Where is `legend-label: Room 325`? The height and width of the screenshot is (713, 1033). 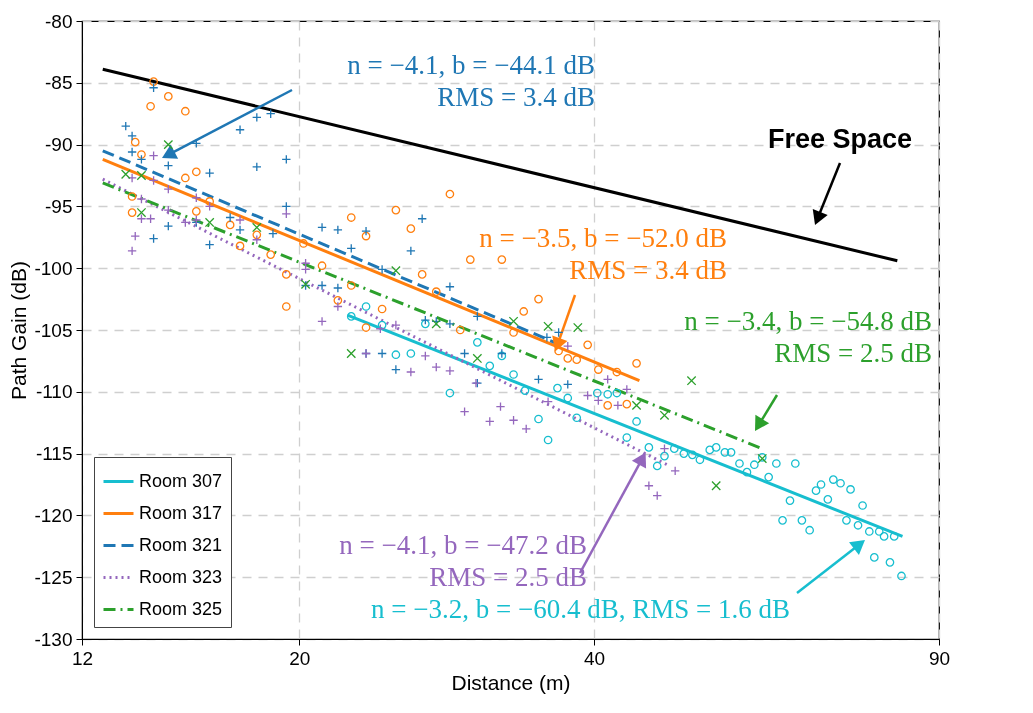
legend-label: Room 325 is located at coordinates (181, 608).